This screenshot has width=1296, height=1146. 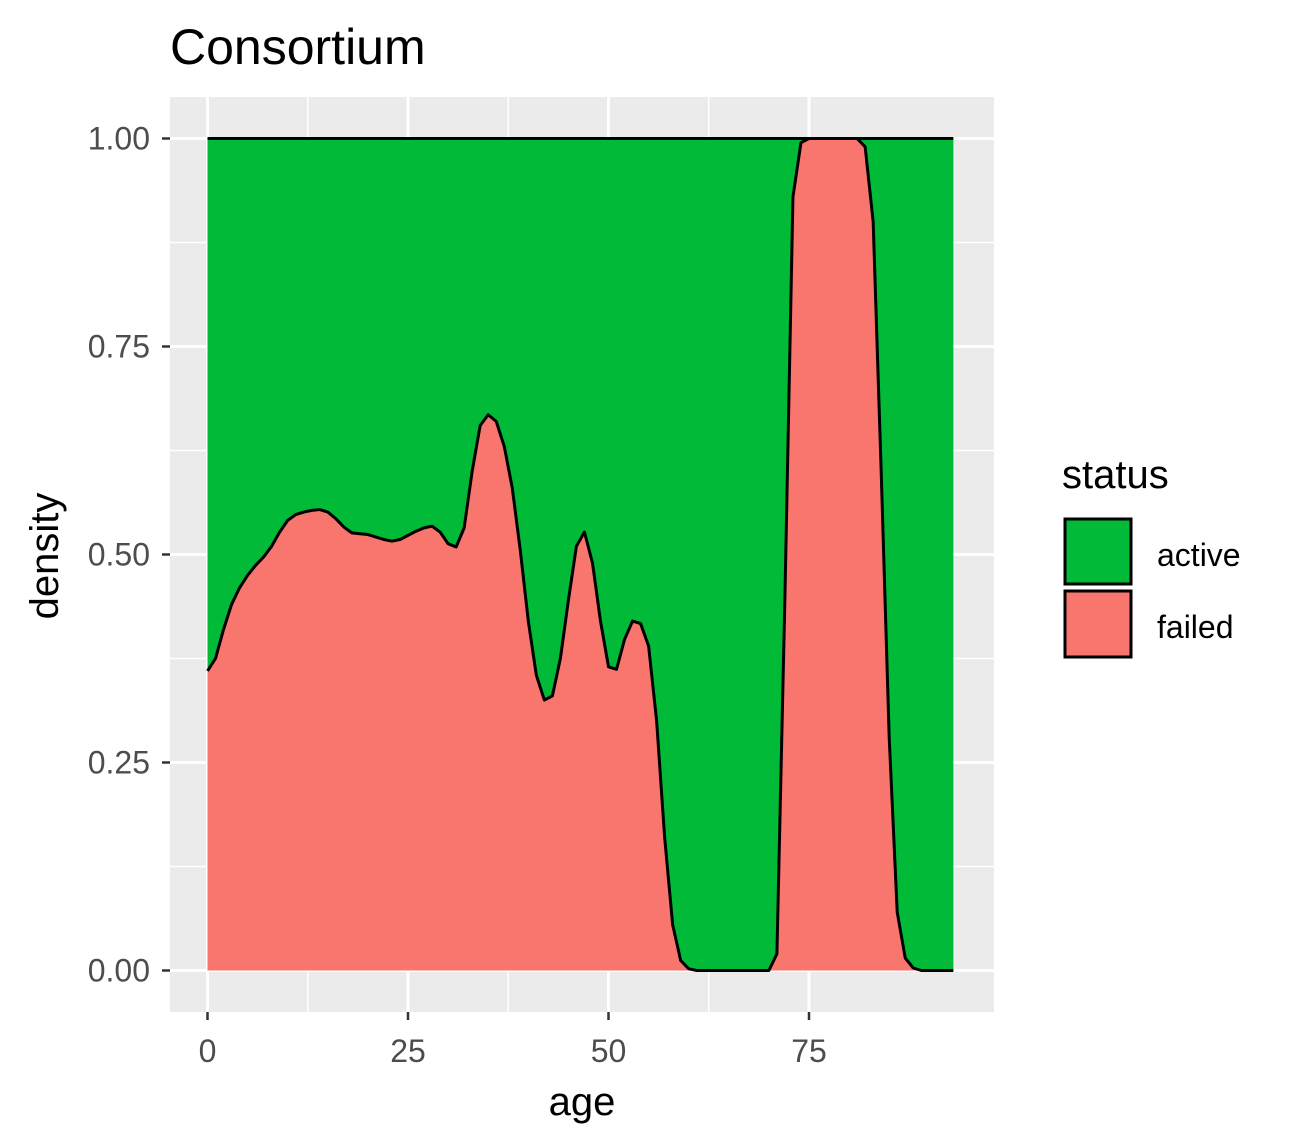 What do you see at coordinates (119, 555) in the screenshot?
I see `y-tick-label: 0.50` at bounding box center [119, 555].